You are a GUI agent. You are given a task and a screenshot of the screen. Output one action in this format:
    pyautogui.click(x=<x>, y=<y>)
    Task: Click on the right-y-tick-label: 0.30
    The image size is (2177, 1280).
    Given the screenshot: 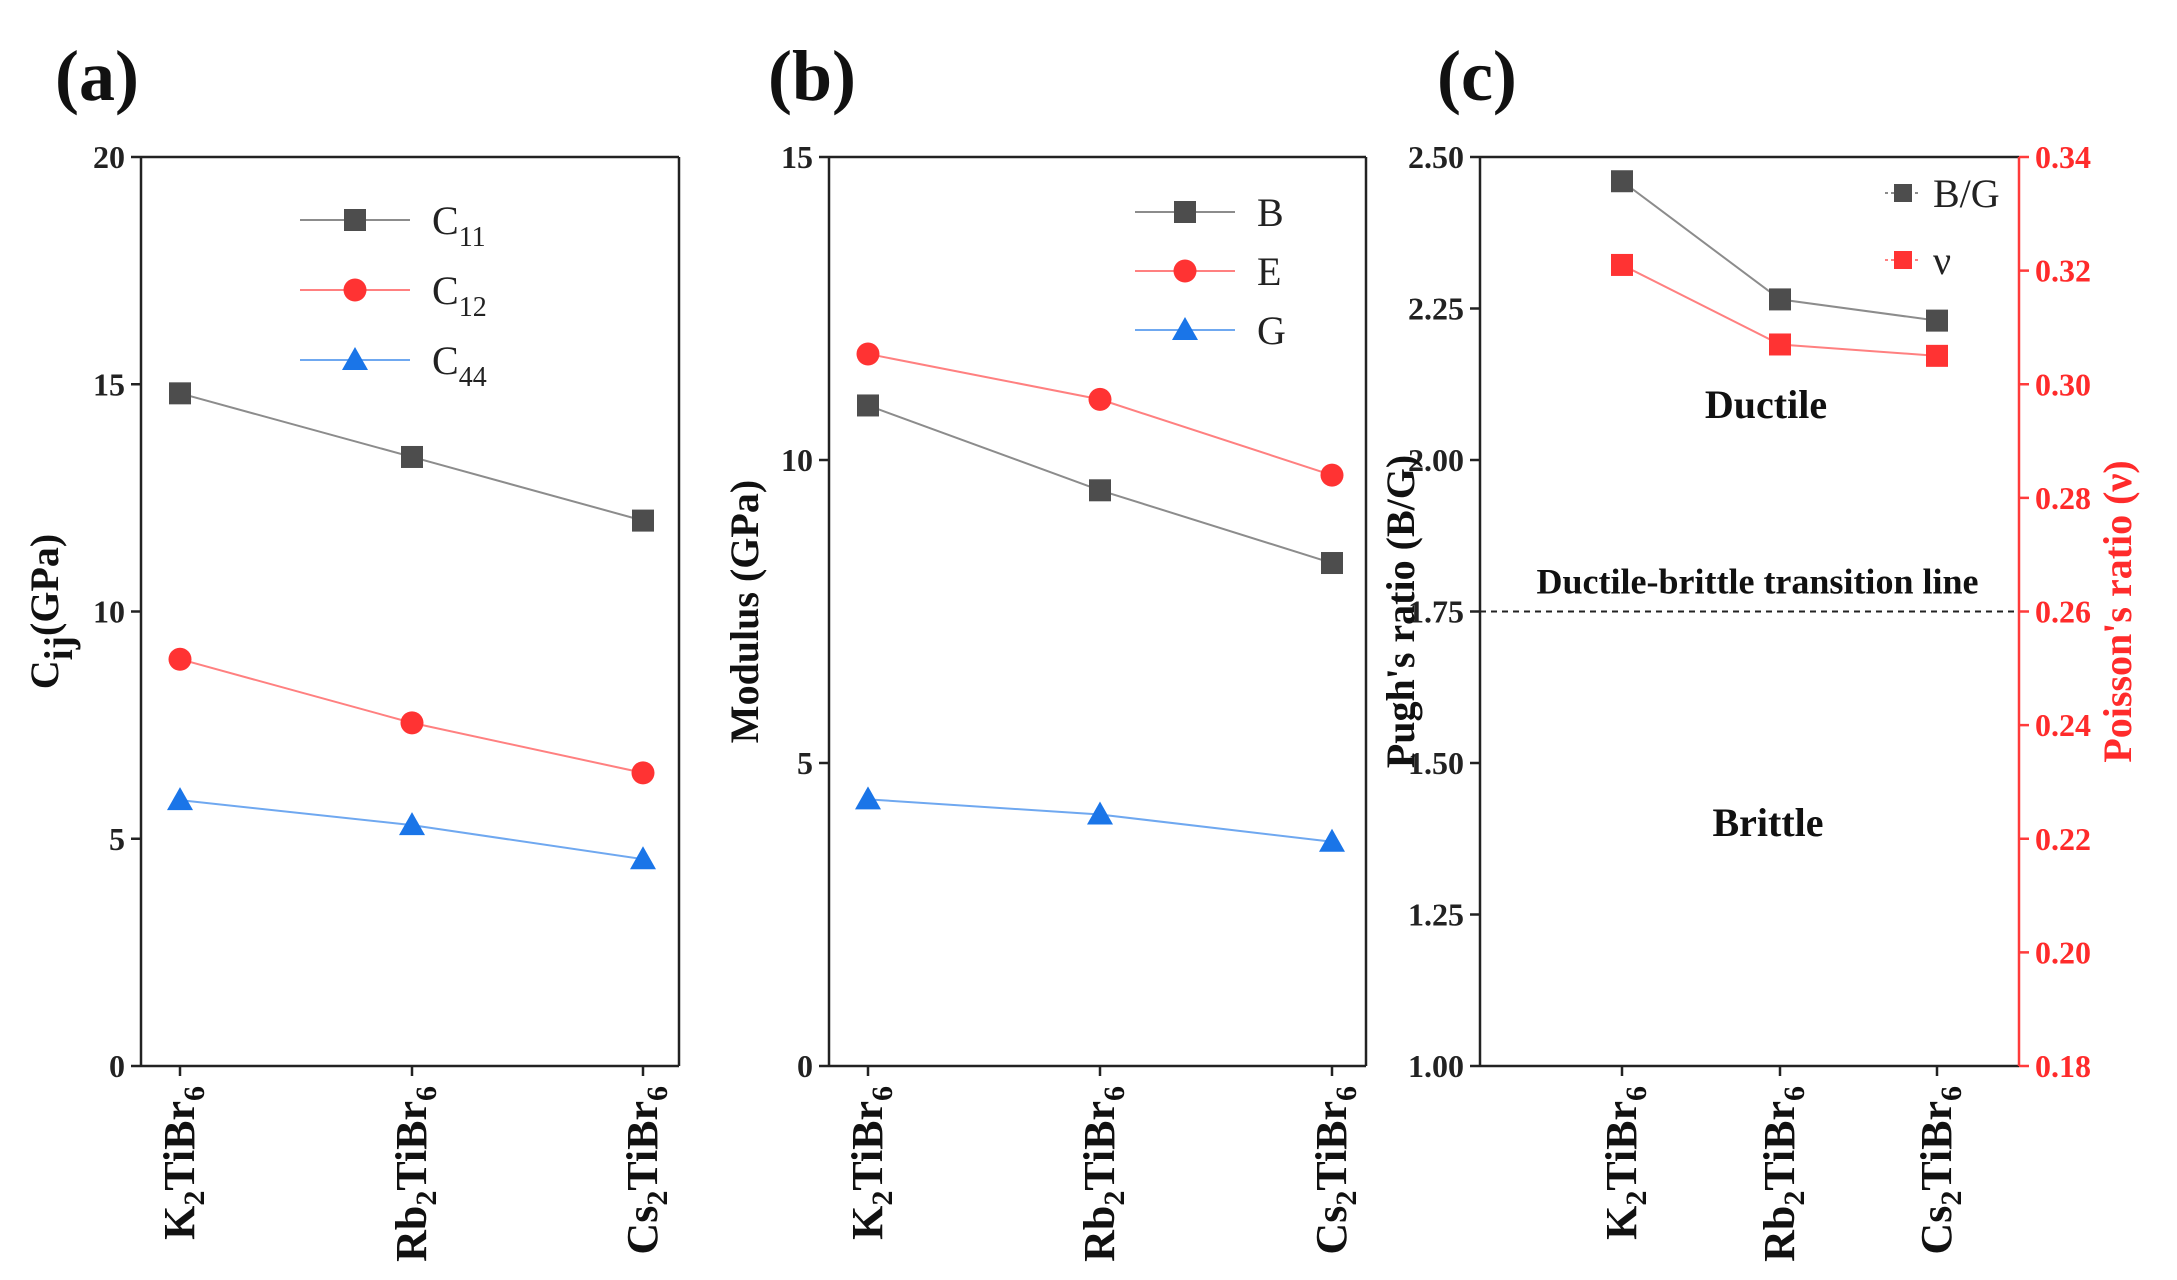 What is the action you would take?
    pyautogui.click(x=2063, y=384)
    